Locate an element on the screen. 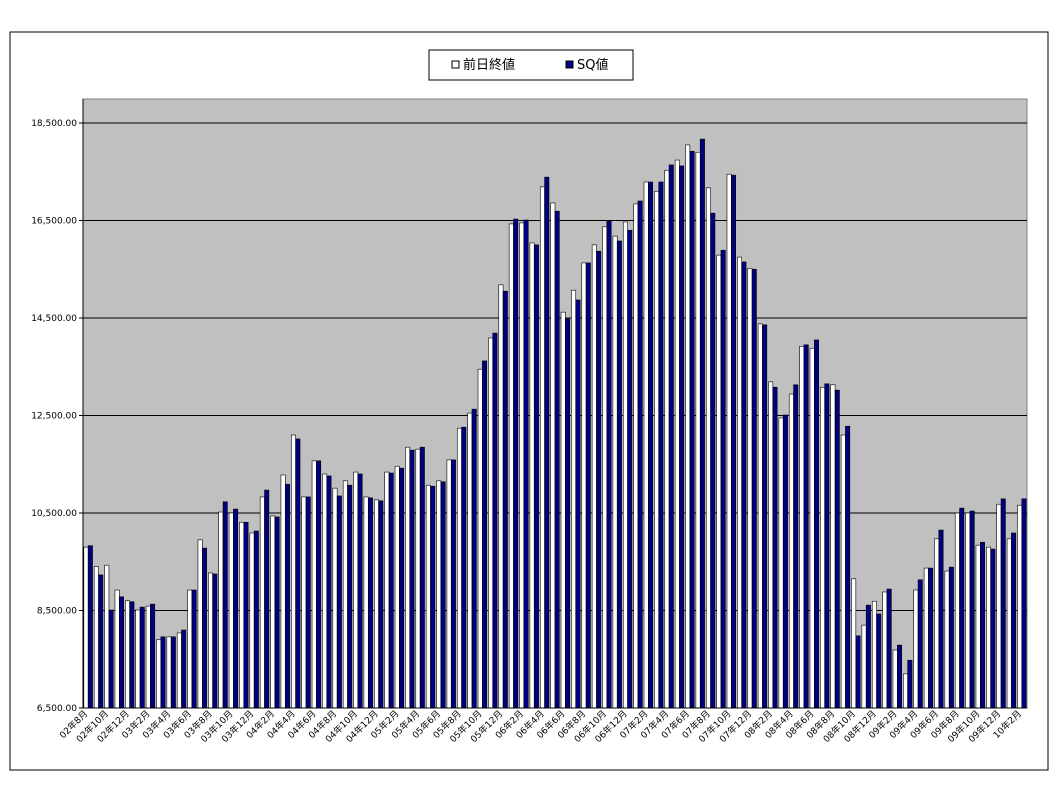 This screenshot has width=1058, height=798. y-tick-label: 18,500.00 is located at coordinates (54, 124).